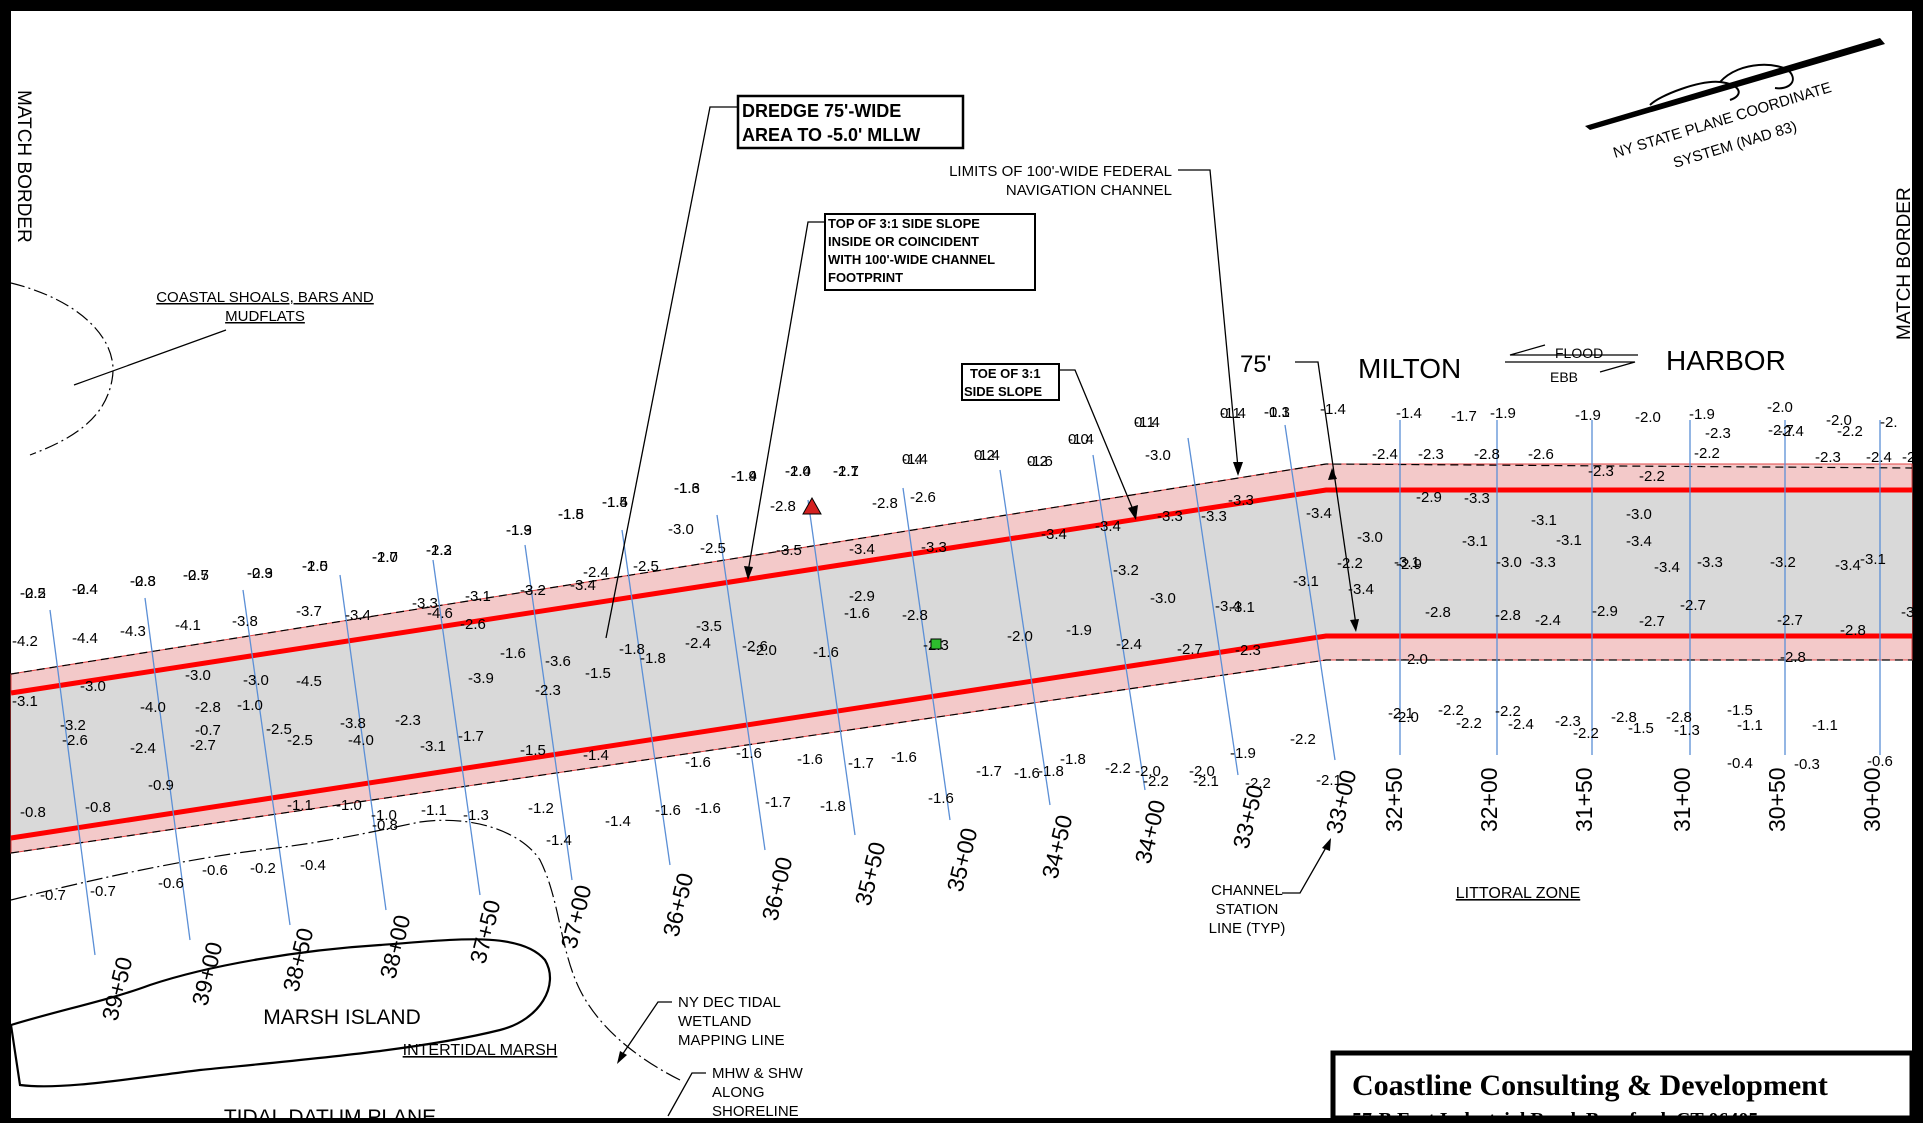 Image resolution: width=1923 pixels, height=1123 pixels. Describe the element at coordinates (1247, 890) in the screenshot. I see `station-callout-line1: CHANNEL` at that location.